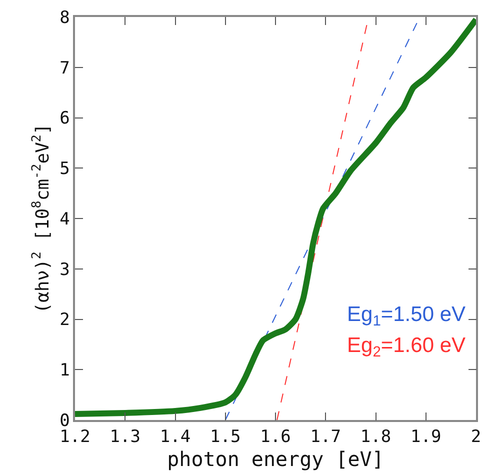  Describe the element at coordinates (275, 459) in the screenshot. I see `x-axis-title: photon energy [eV]` at that location.